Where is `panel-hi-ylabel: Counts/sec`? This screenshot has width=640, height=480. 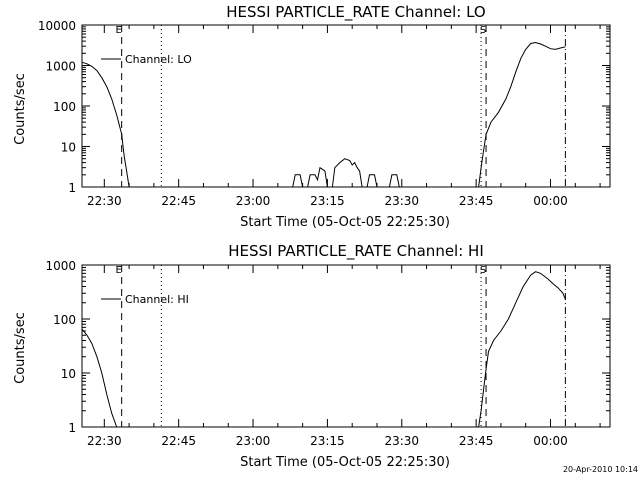
panel-hi-ylabel: Counts/sec is located at coordinates (20, 348).